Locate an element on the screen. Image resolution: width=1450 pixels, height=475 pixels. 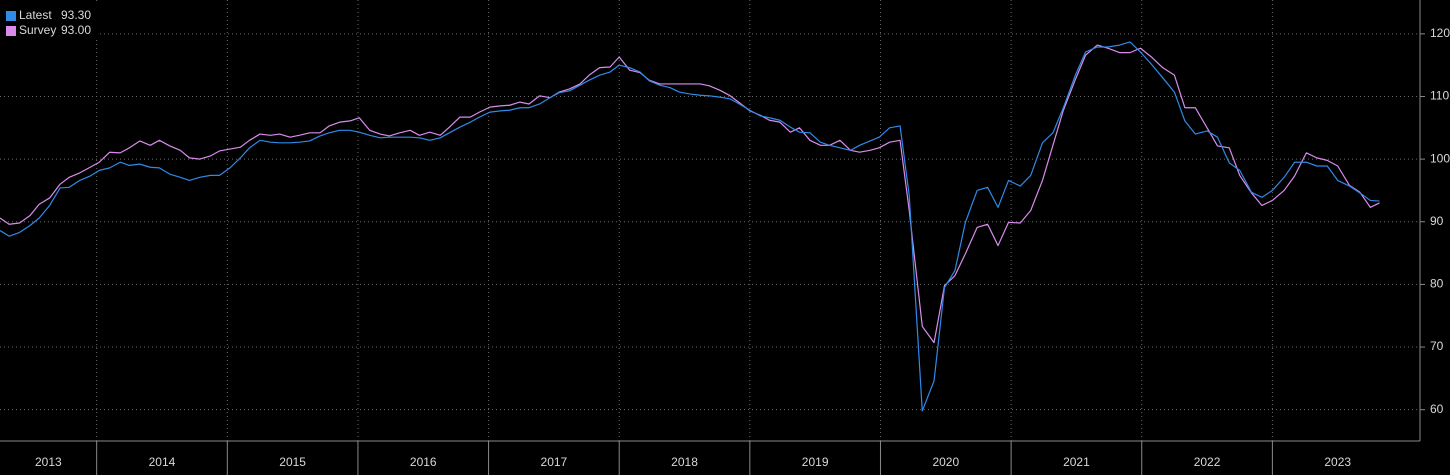
legend: Latest 93.30 Survey 93.00 is located at coordinates (49, 22).